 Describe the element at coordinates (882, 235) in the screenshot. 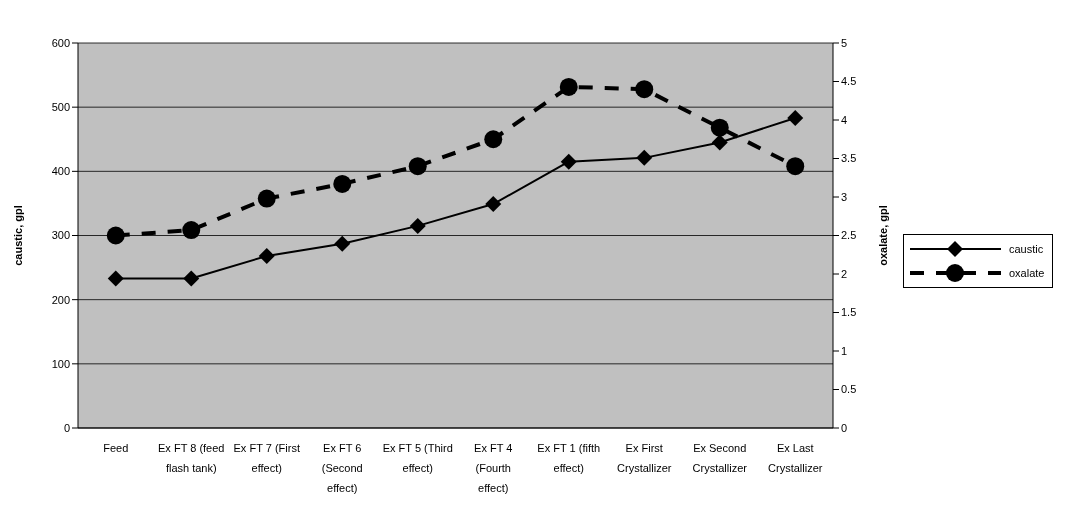

I see `y2-axis-title: oxalate, gpl` at that location.